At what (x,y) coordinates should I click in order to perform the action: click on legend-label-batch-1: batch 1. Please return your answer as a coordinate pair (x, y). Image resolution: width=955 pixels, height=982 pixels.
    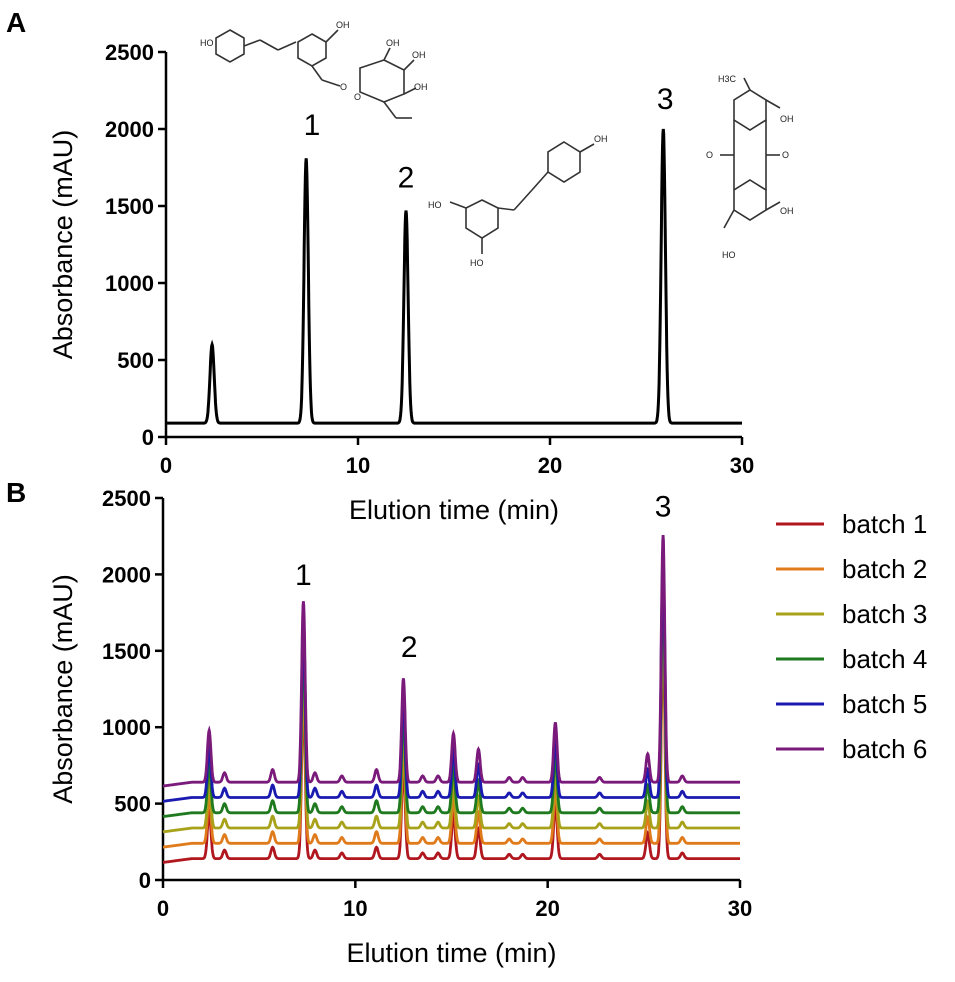
    Looking at the image, I should click on (884, 524).